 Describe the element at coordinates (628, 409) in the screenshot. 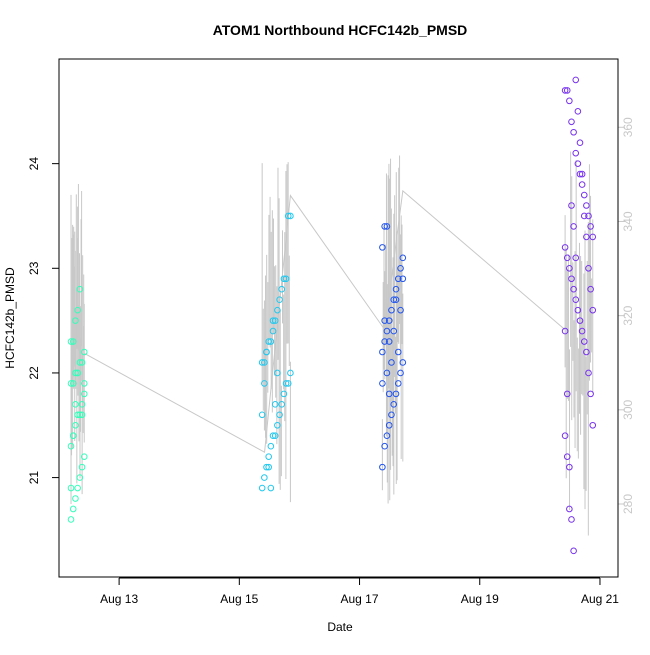

I see `y-right-tick-label: 300` at that location.